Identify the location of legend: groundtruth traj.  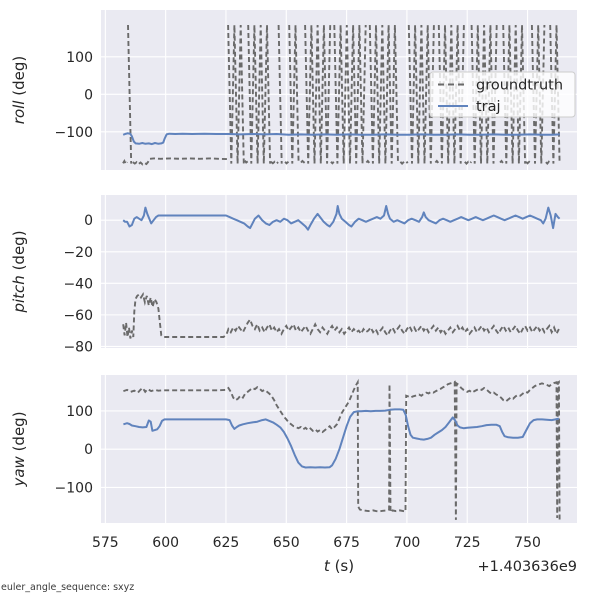
(502, 94).